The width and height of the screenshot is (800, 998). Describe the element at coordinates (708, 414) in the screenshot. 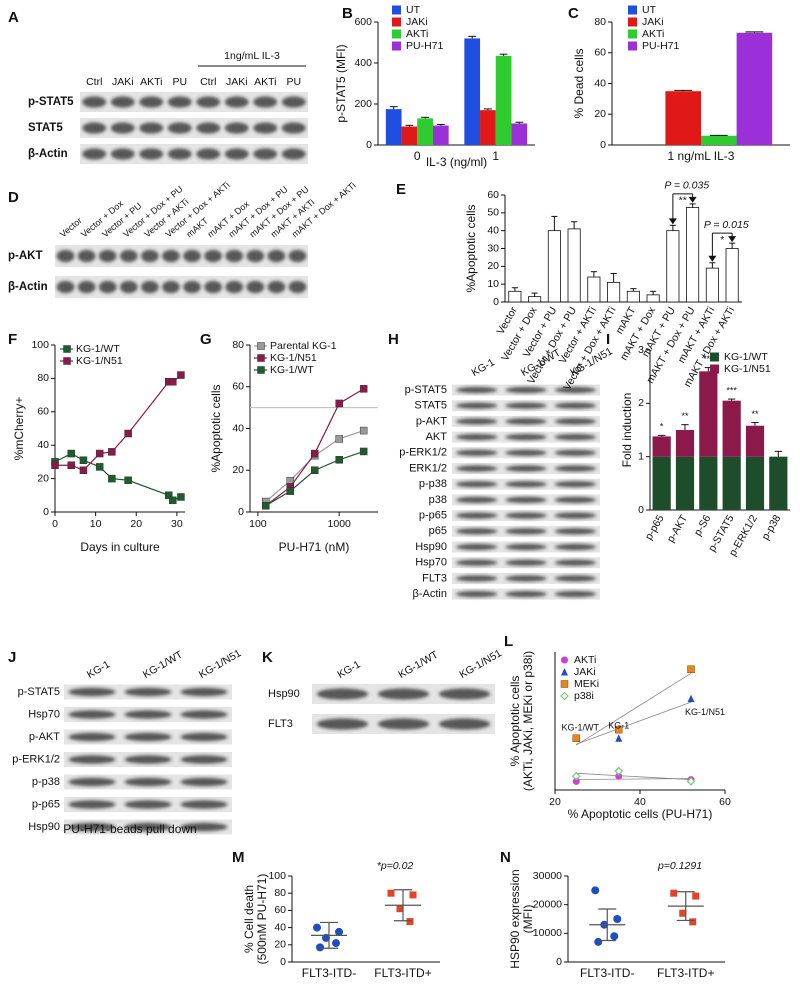

I see `bar-segment` at that location.